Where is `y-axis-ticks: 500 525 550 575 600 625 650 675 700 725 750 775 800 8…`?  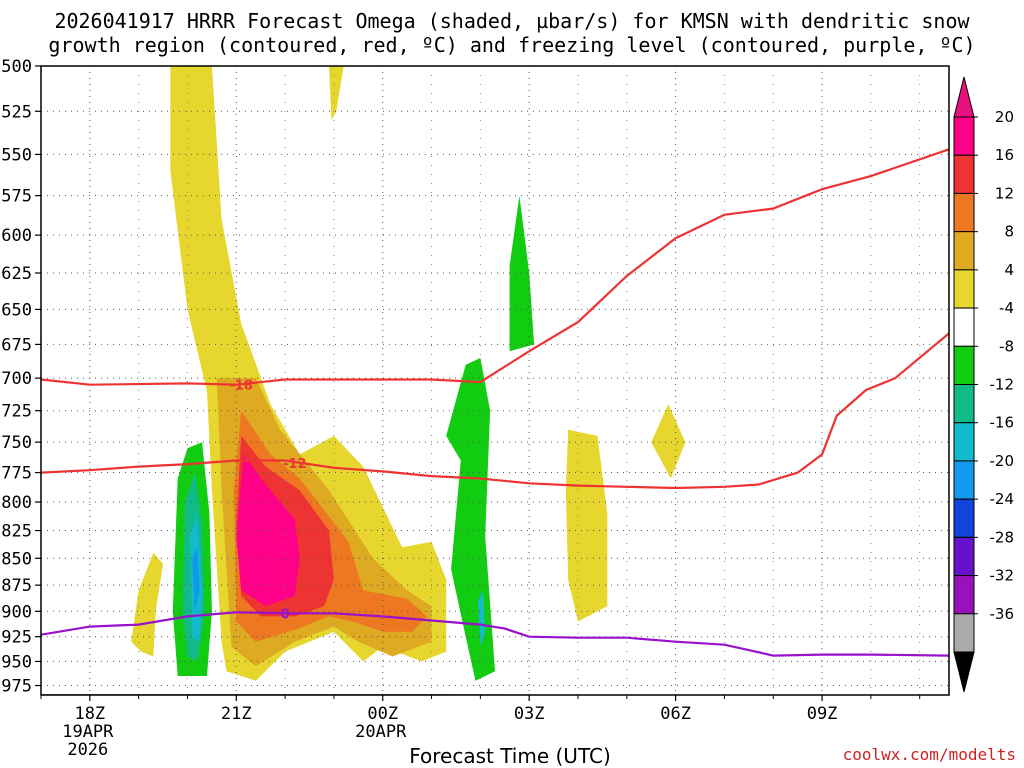
y-axis-ticks: 500 525 550 575 600 625 650 675 700 725 750 775 800 8… is located at coordinates (21, 377).